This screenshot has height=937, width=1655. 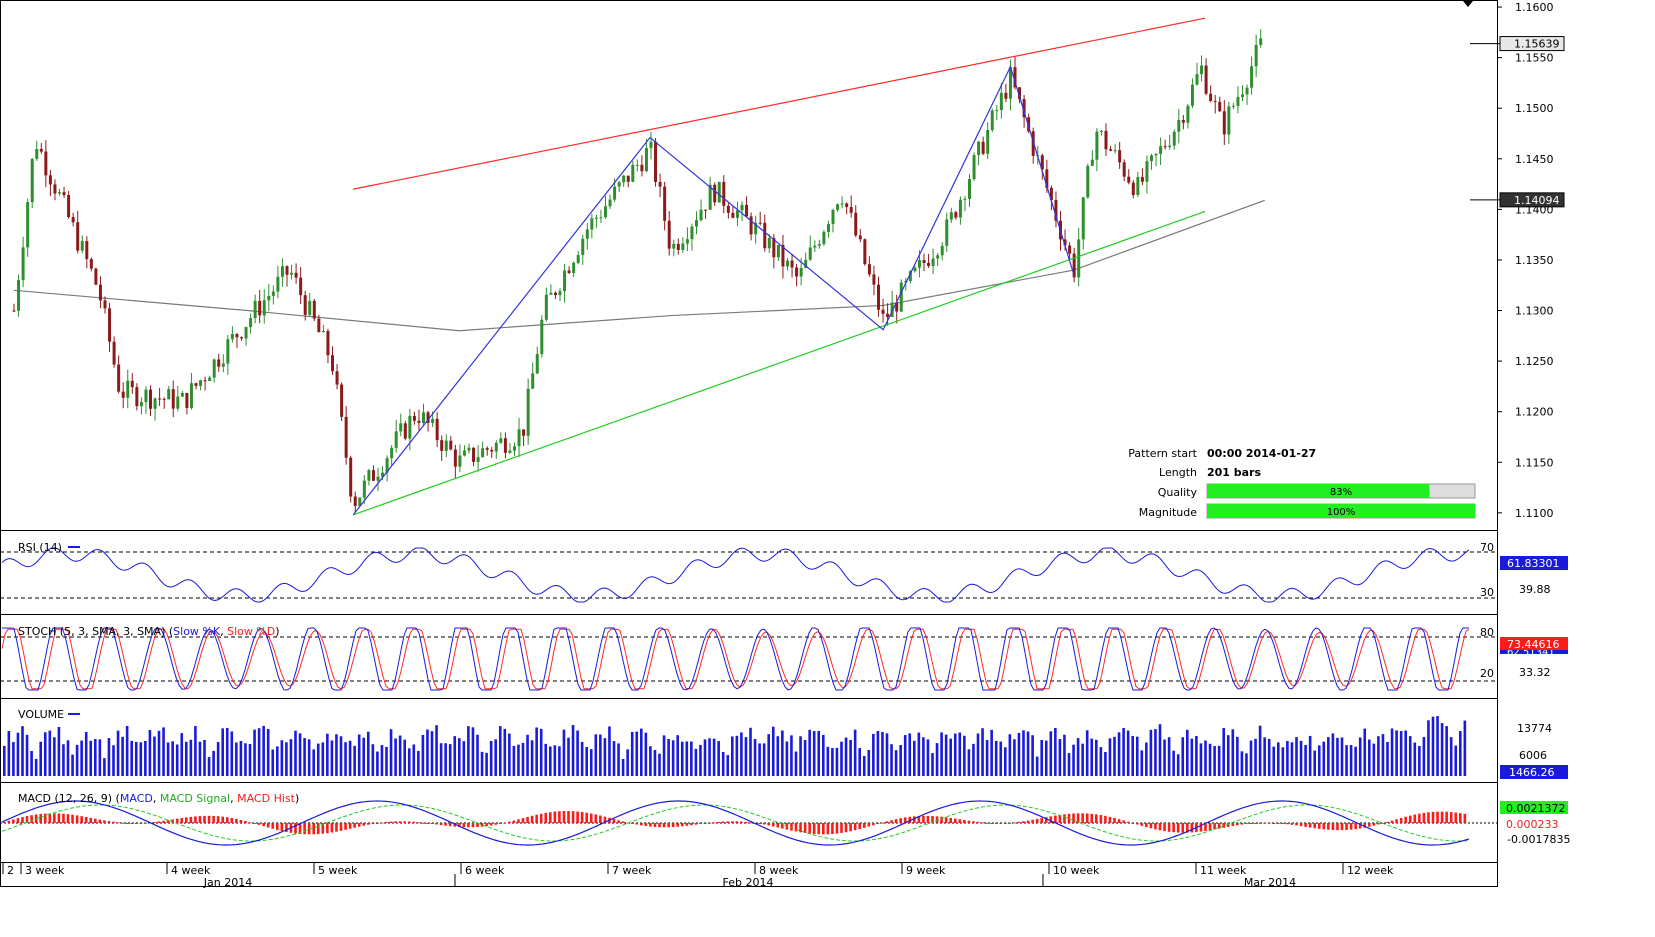 What do you see at coordinates (41, 714) in the screenshot?
I see `volume-title: VOLUME` at bounding box center [41, 714].